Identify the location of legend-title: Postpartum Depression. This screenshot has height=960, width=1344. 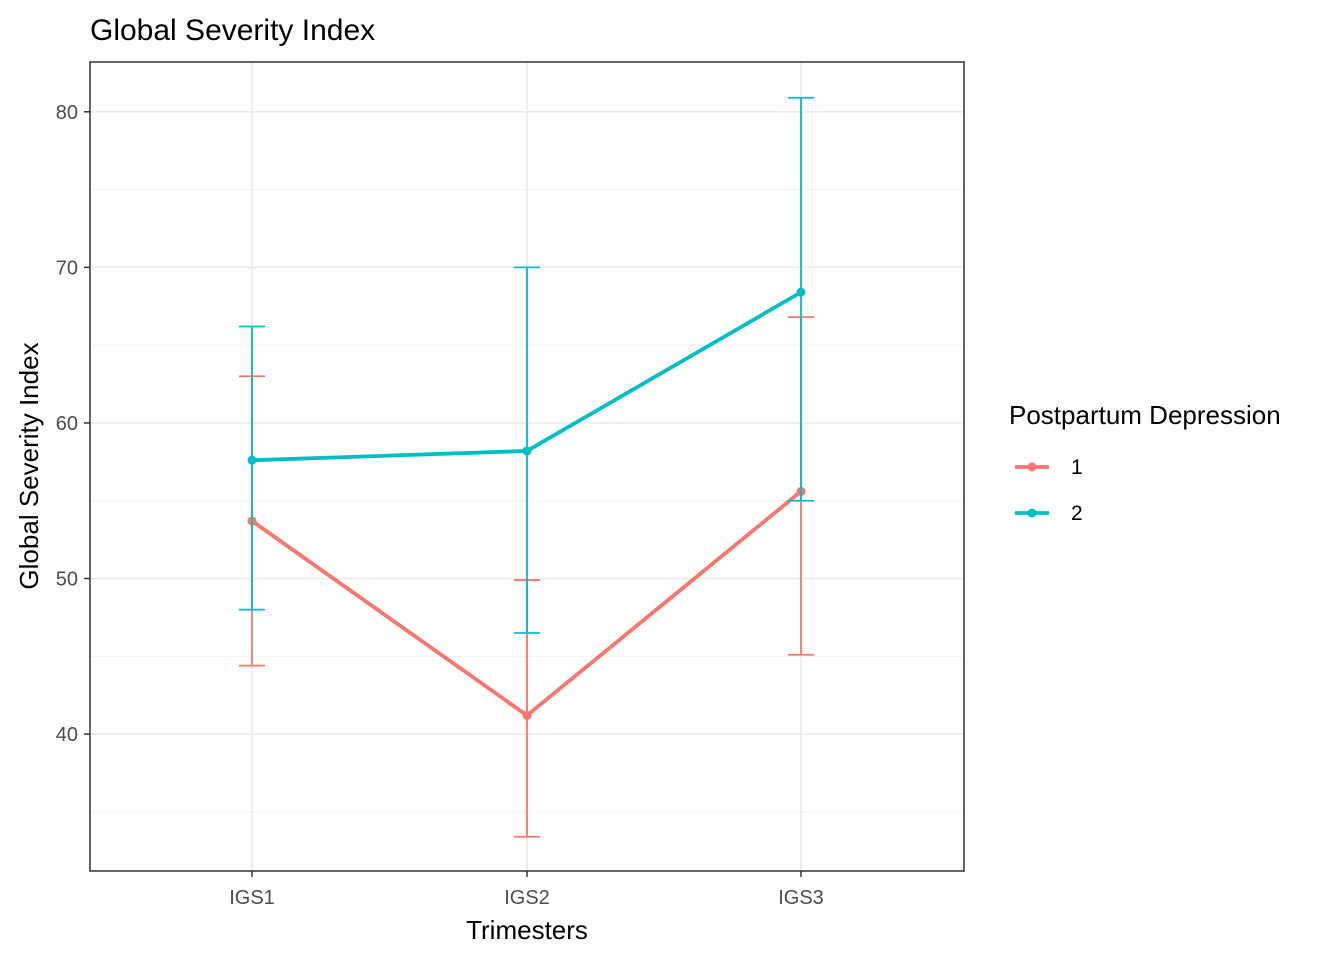
(1145, 415).